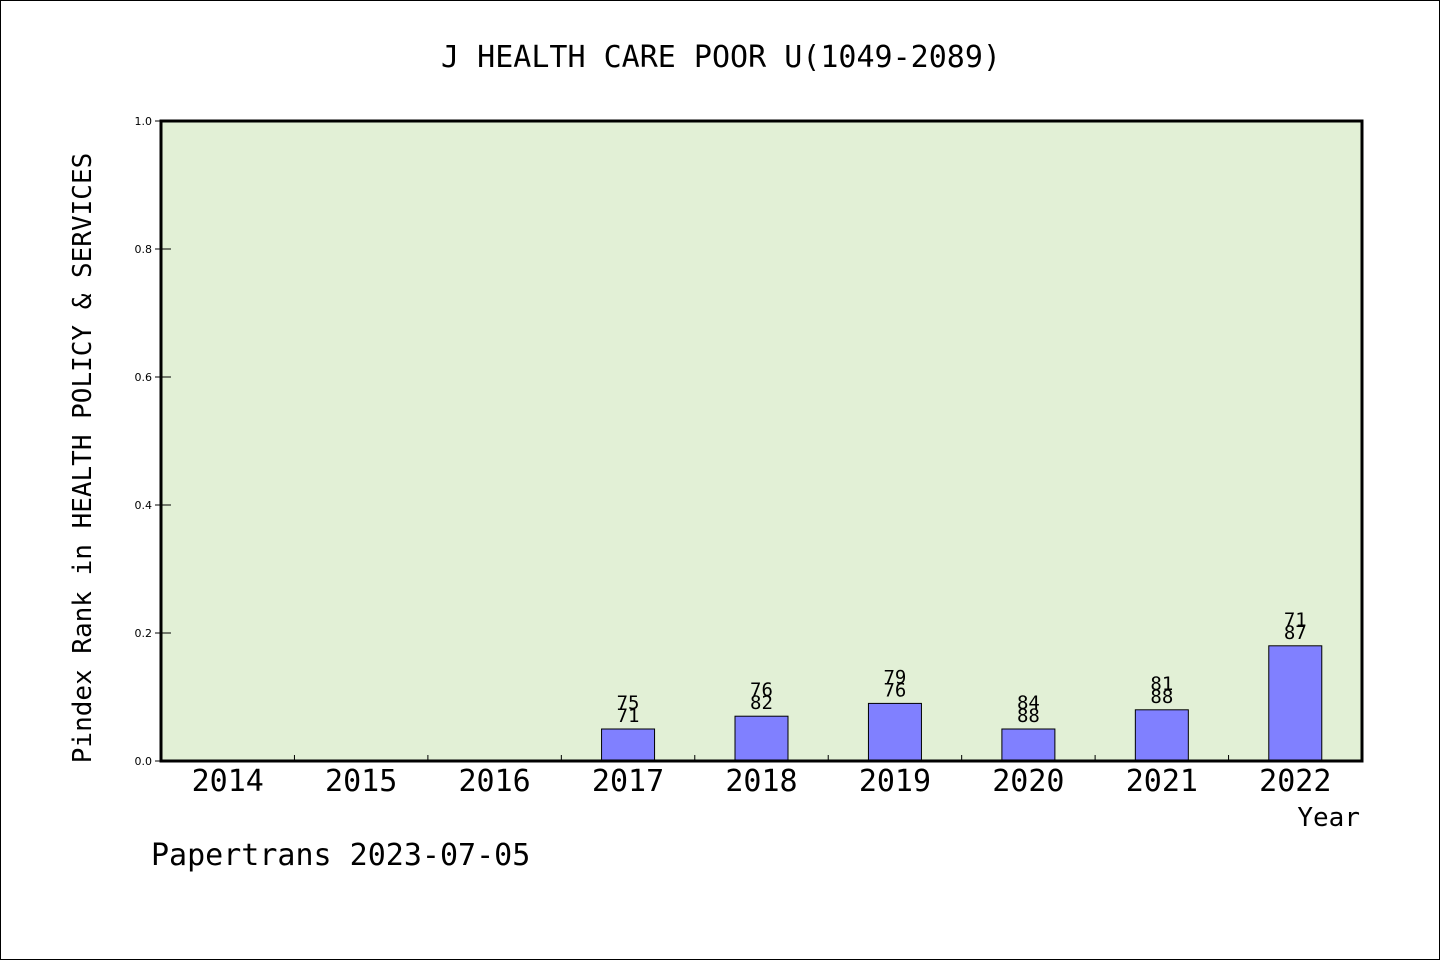  What do you see at coordinates (894, 732) in the screenshot?
I see `bar-2019` at bounding box center [894, 732].